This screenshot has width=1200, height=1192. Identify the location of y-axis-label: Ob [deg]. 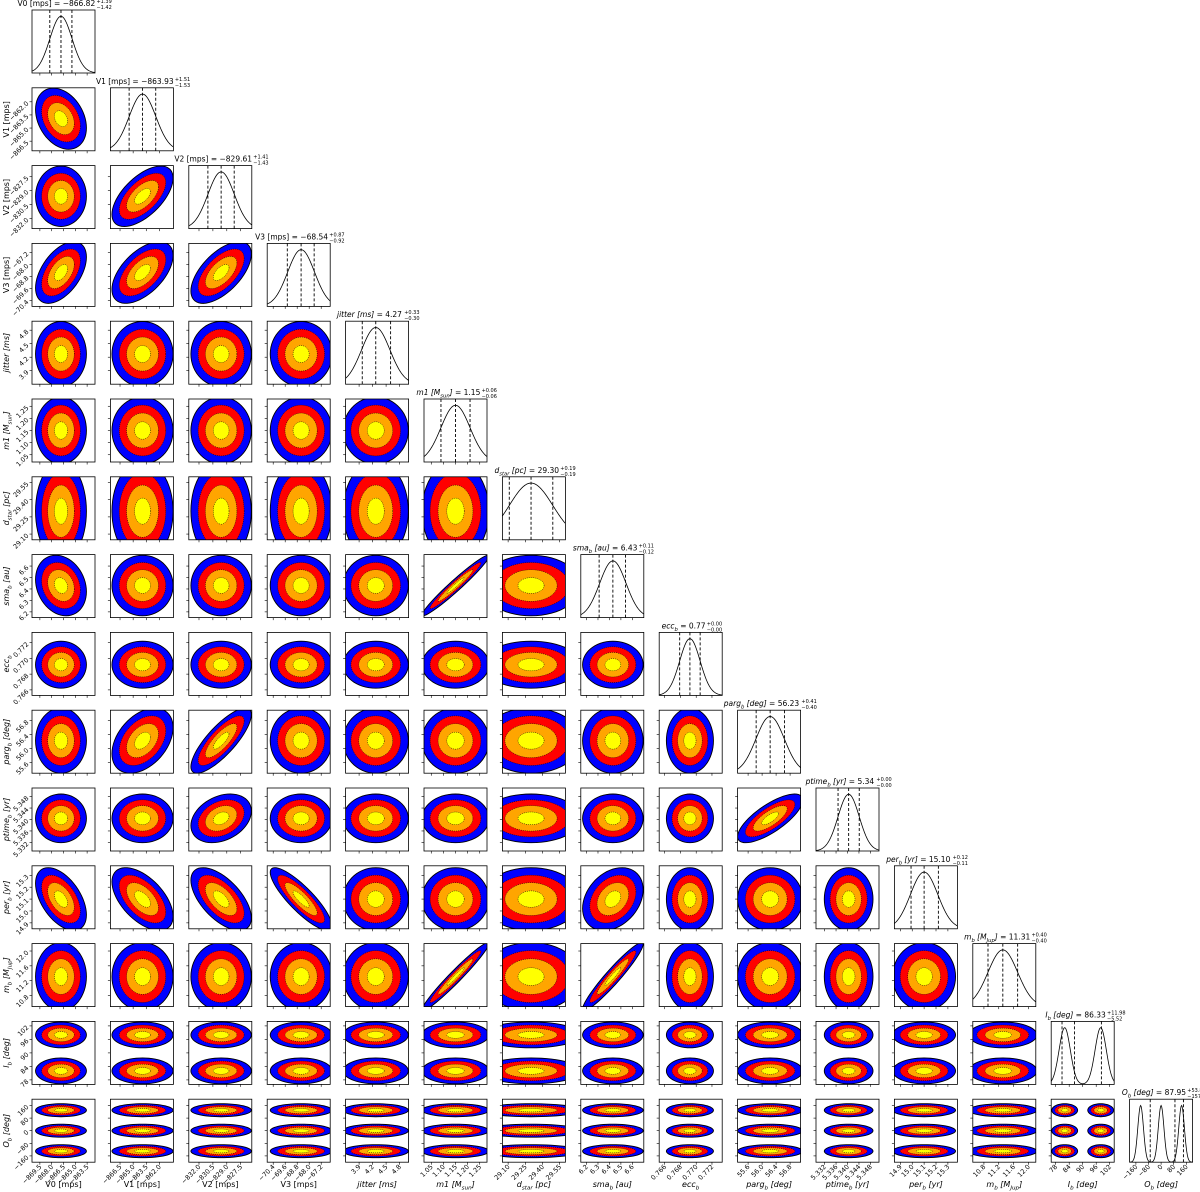
(8, 1131).